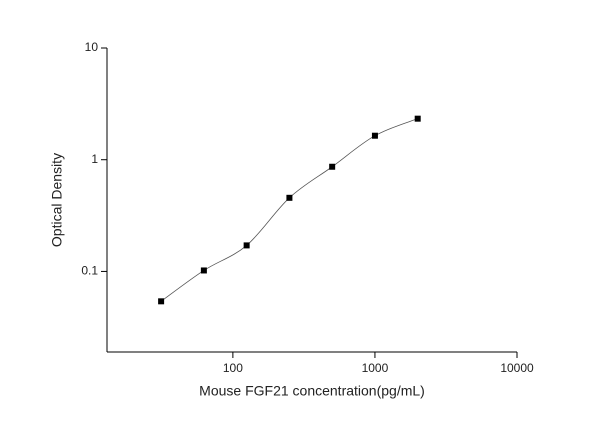  What do you see at coordinates (57, 200) in the screenshot?
I see `y-axis-label: Optical Density` at bounding box center [57, 200].